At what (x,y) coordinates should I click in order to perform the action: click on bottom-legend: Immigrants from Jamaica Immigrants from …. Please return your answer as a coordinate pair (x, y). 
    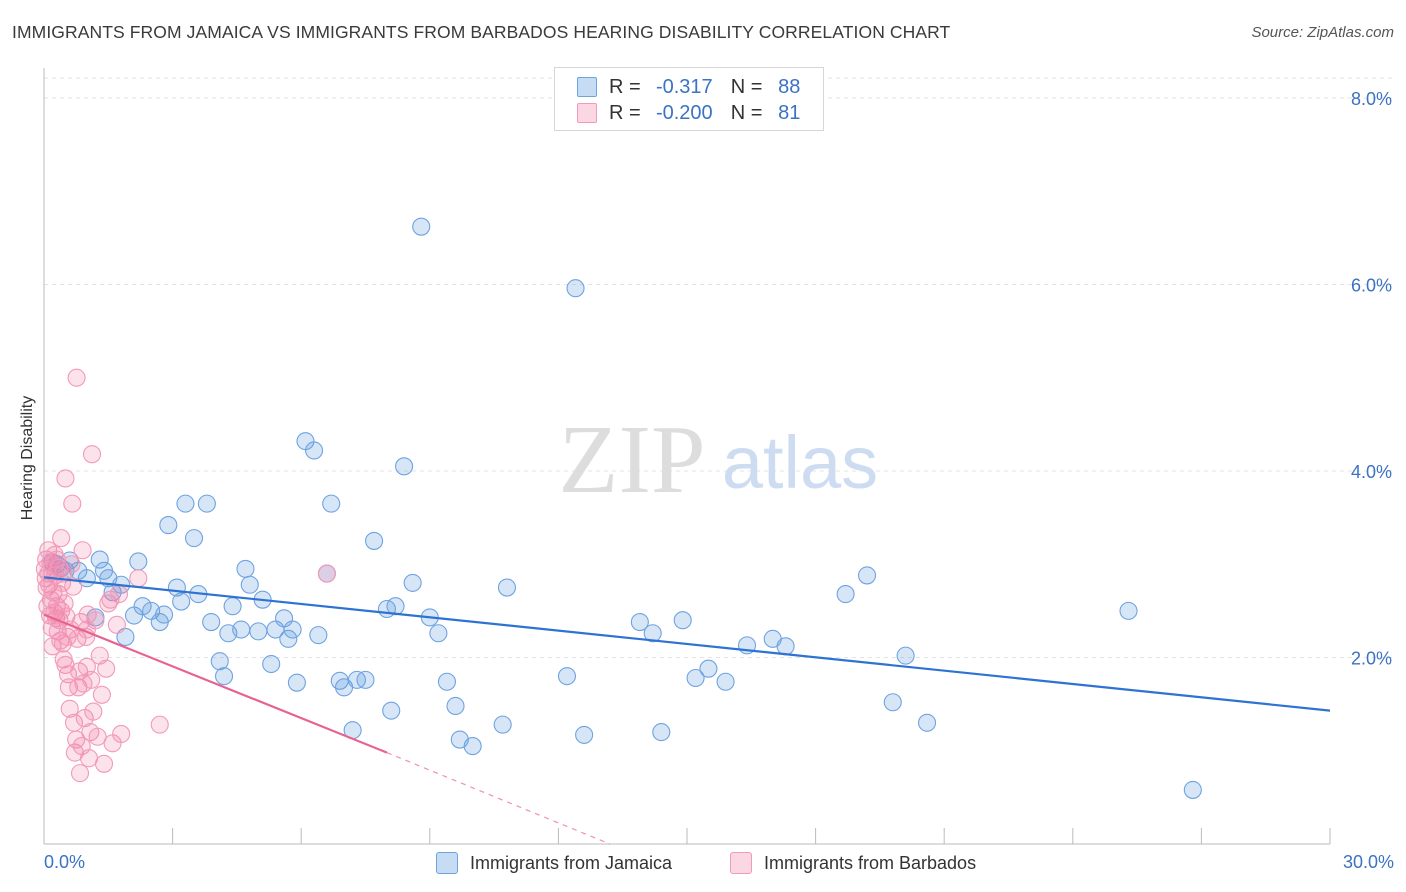
    Looking at the image, I should click on (703, 864).